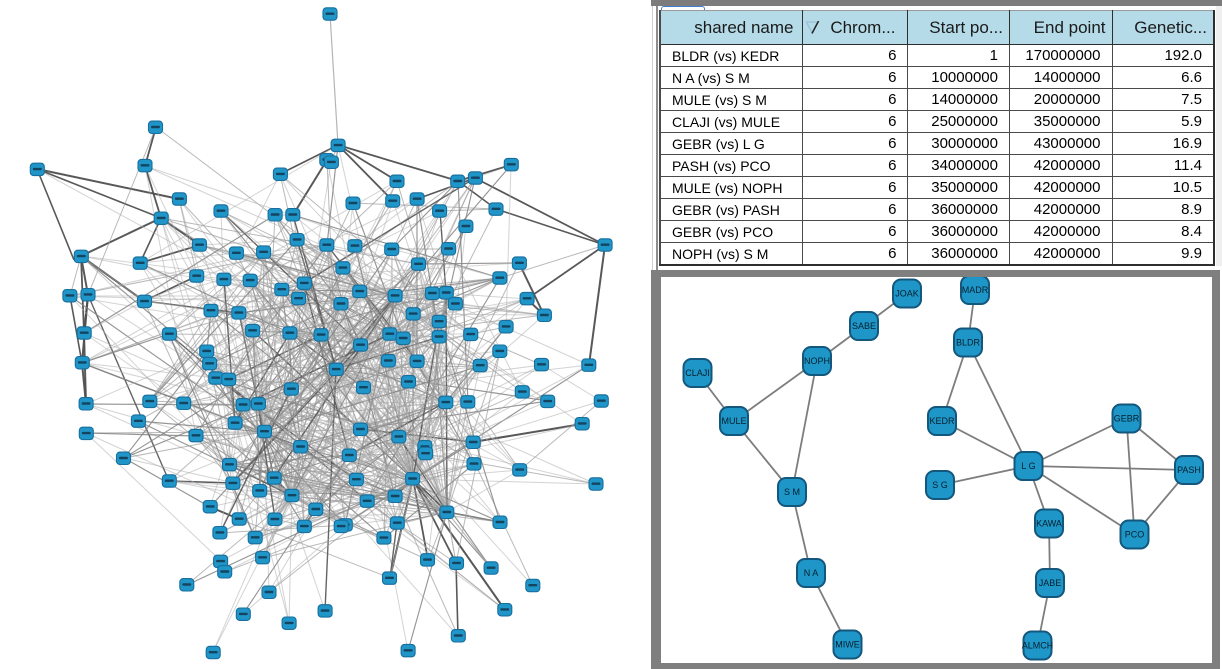  What do you see at coordinates (733, 421) in the screenshot?
I see `svg-text: MULE` at bounding box center [733, 421].